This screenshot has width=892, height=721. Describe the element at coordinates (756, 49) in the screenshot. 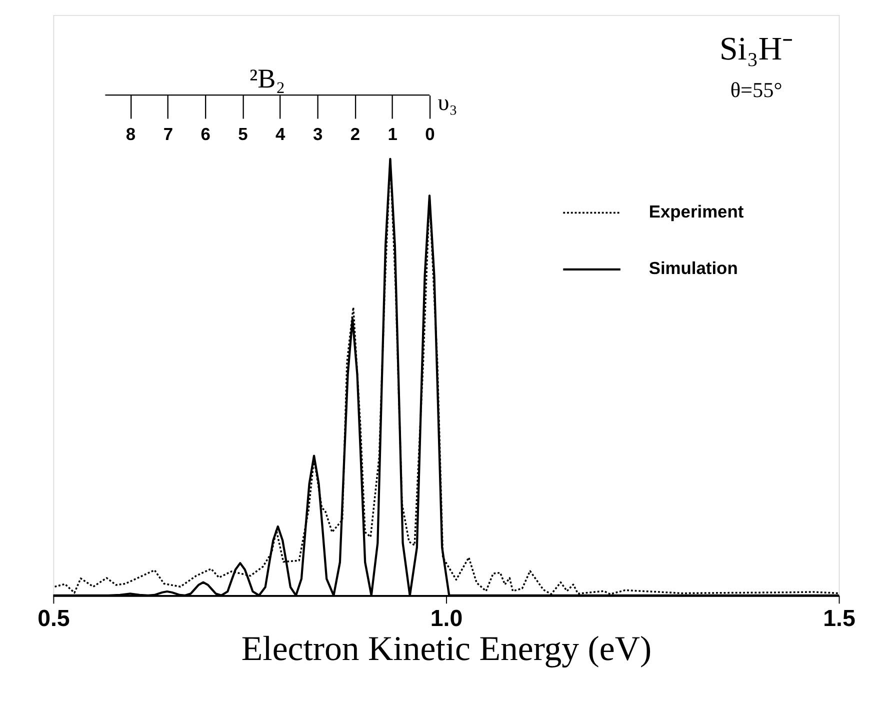

I see `chart-title: Si₃H⁻` at that location.